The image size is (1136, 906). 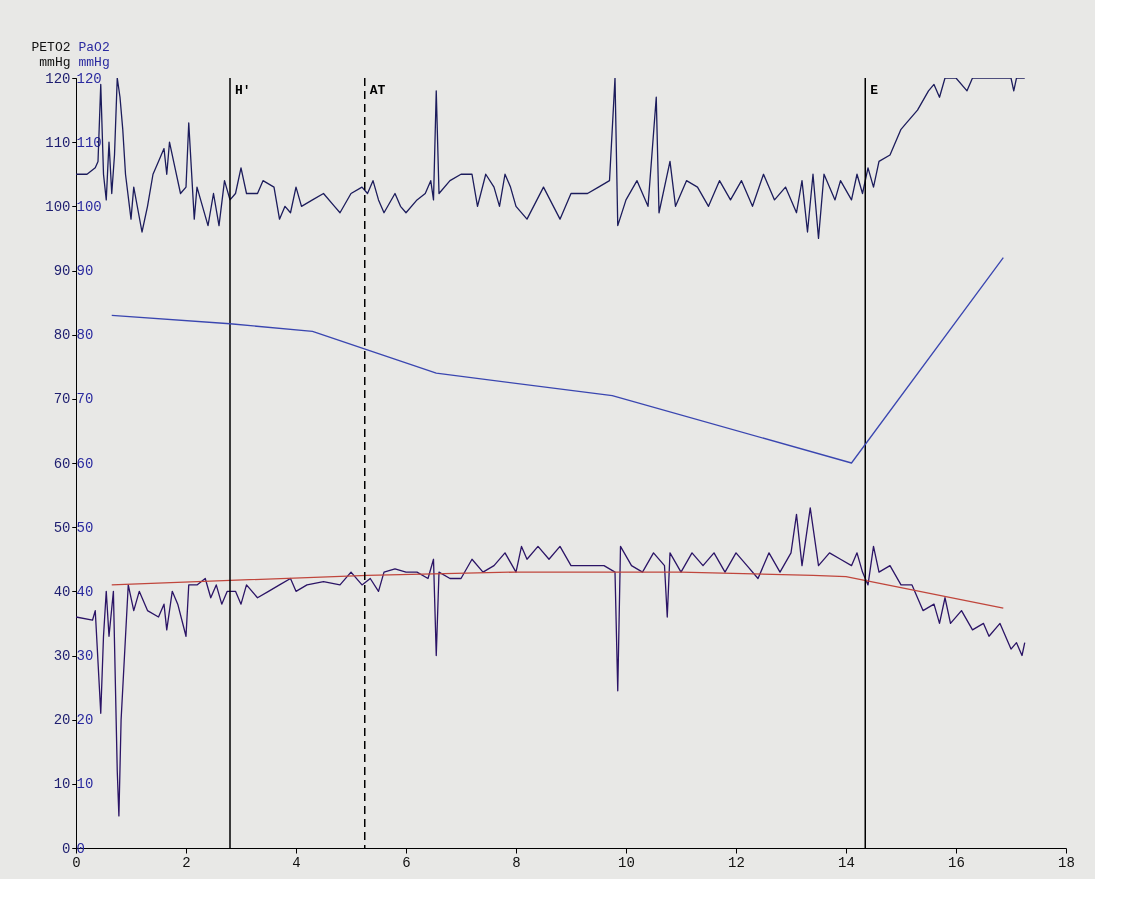 What do you see at coordinates (89, 78) in the screenshot?
I see `y2-tick-label: 120` at bounding box center [89, 78].